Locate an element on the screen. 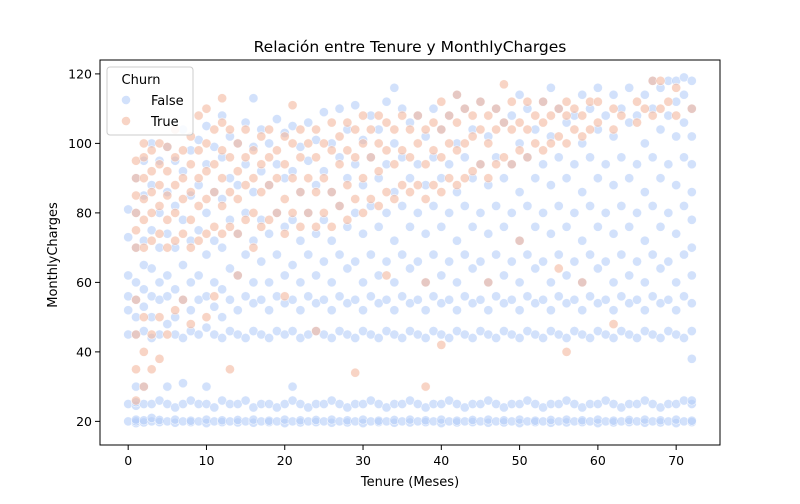 The image size is (800, 504). legend-title: Churn is located at coordinates (141, 80).